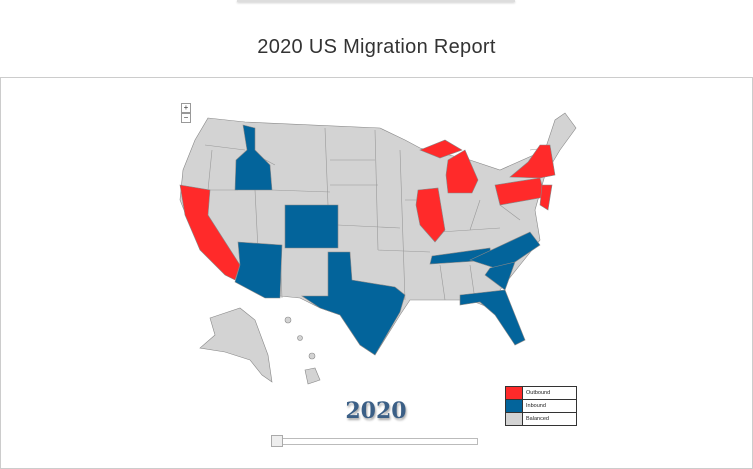  What do you see at coordinates (277, 441) in the screenshot?
I see `slider-handle` at bounding box center [277, 441].